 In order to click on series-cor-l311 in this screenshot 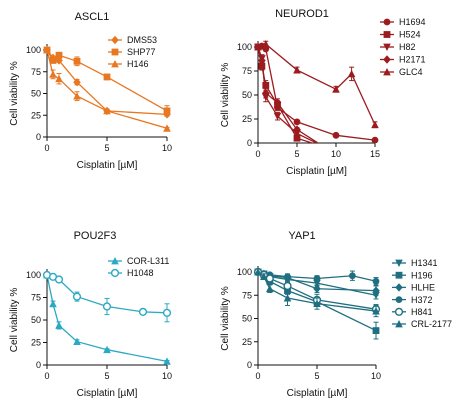, I will do `click(107, 318)`.